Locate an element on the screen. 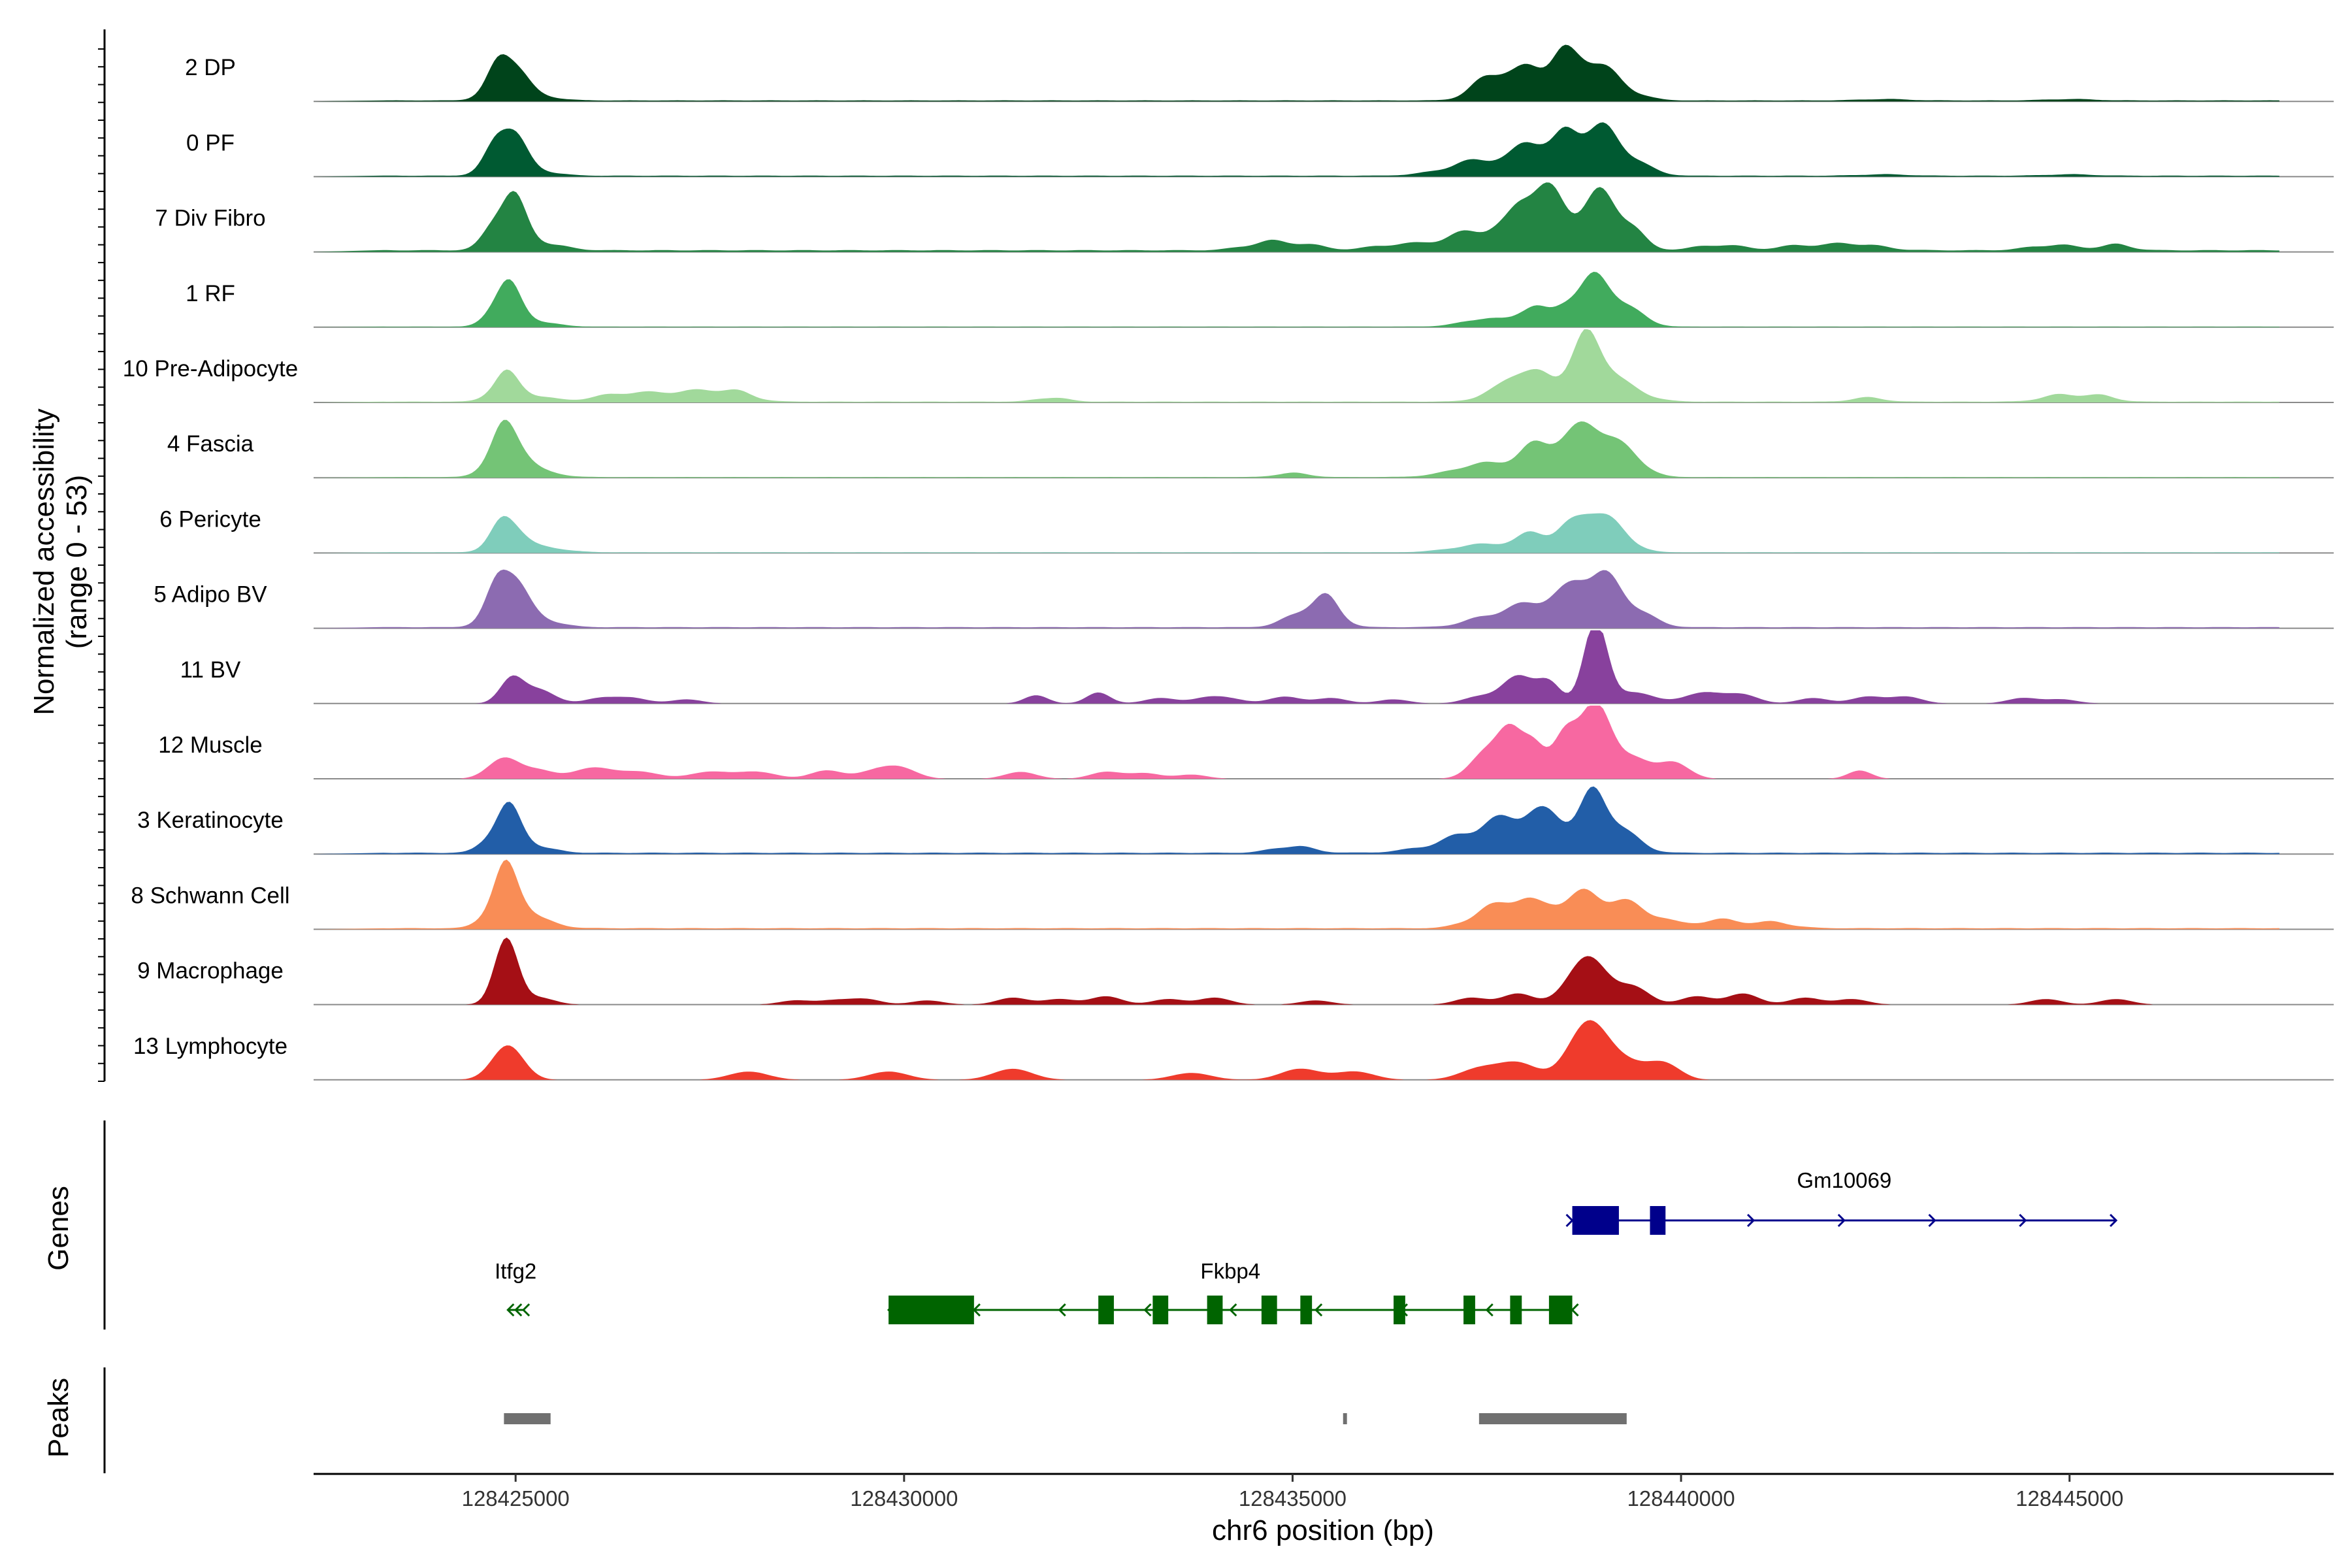  coverage-area-0-pf is located at coordinates (1296, 149).